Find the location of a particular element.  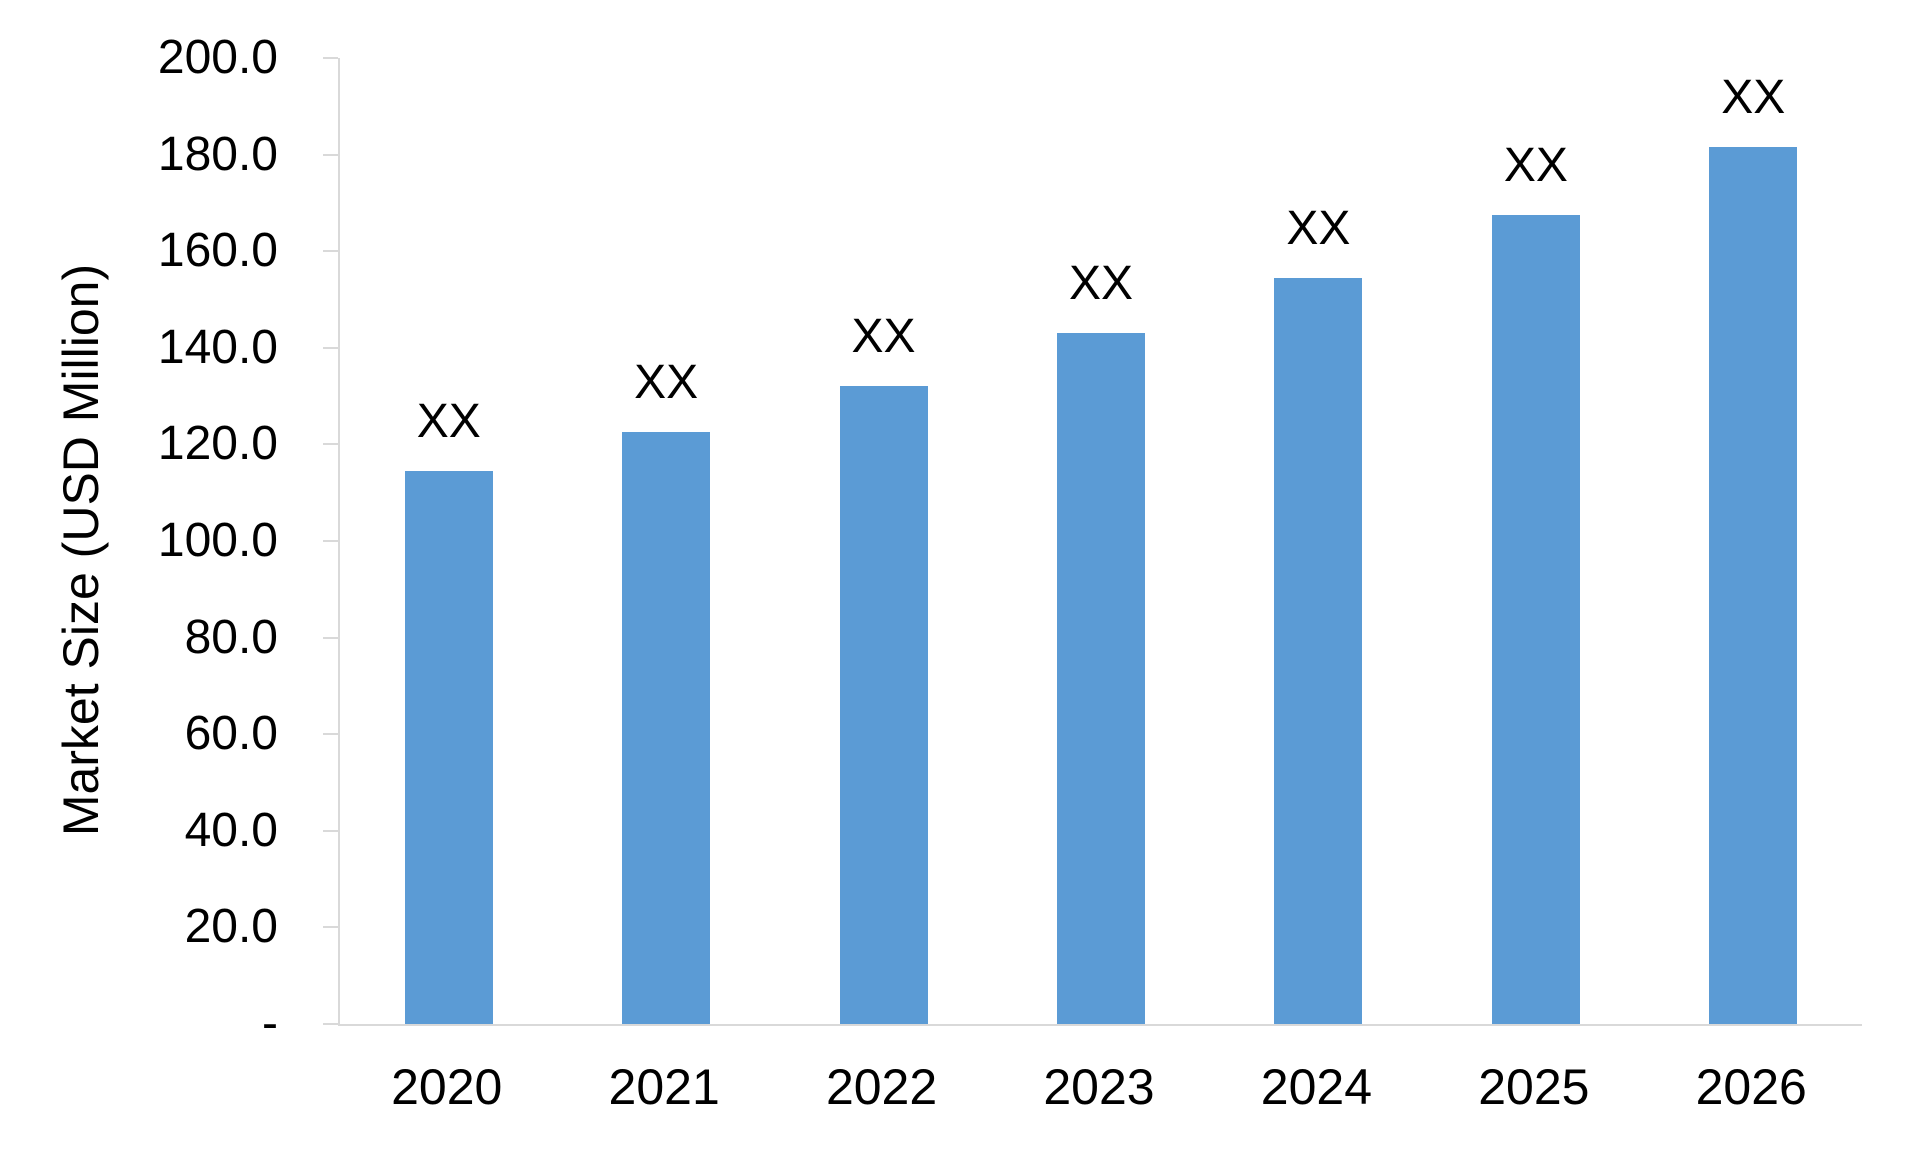

y-tick-label: 40.0 is located at coordinates (231, 830).